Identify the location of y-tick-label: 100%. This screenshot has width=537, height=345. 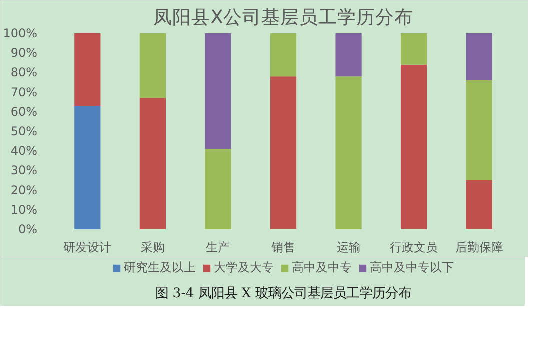
(20, 33).